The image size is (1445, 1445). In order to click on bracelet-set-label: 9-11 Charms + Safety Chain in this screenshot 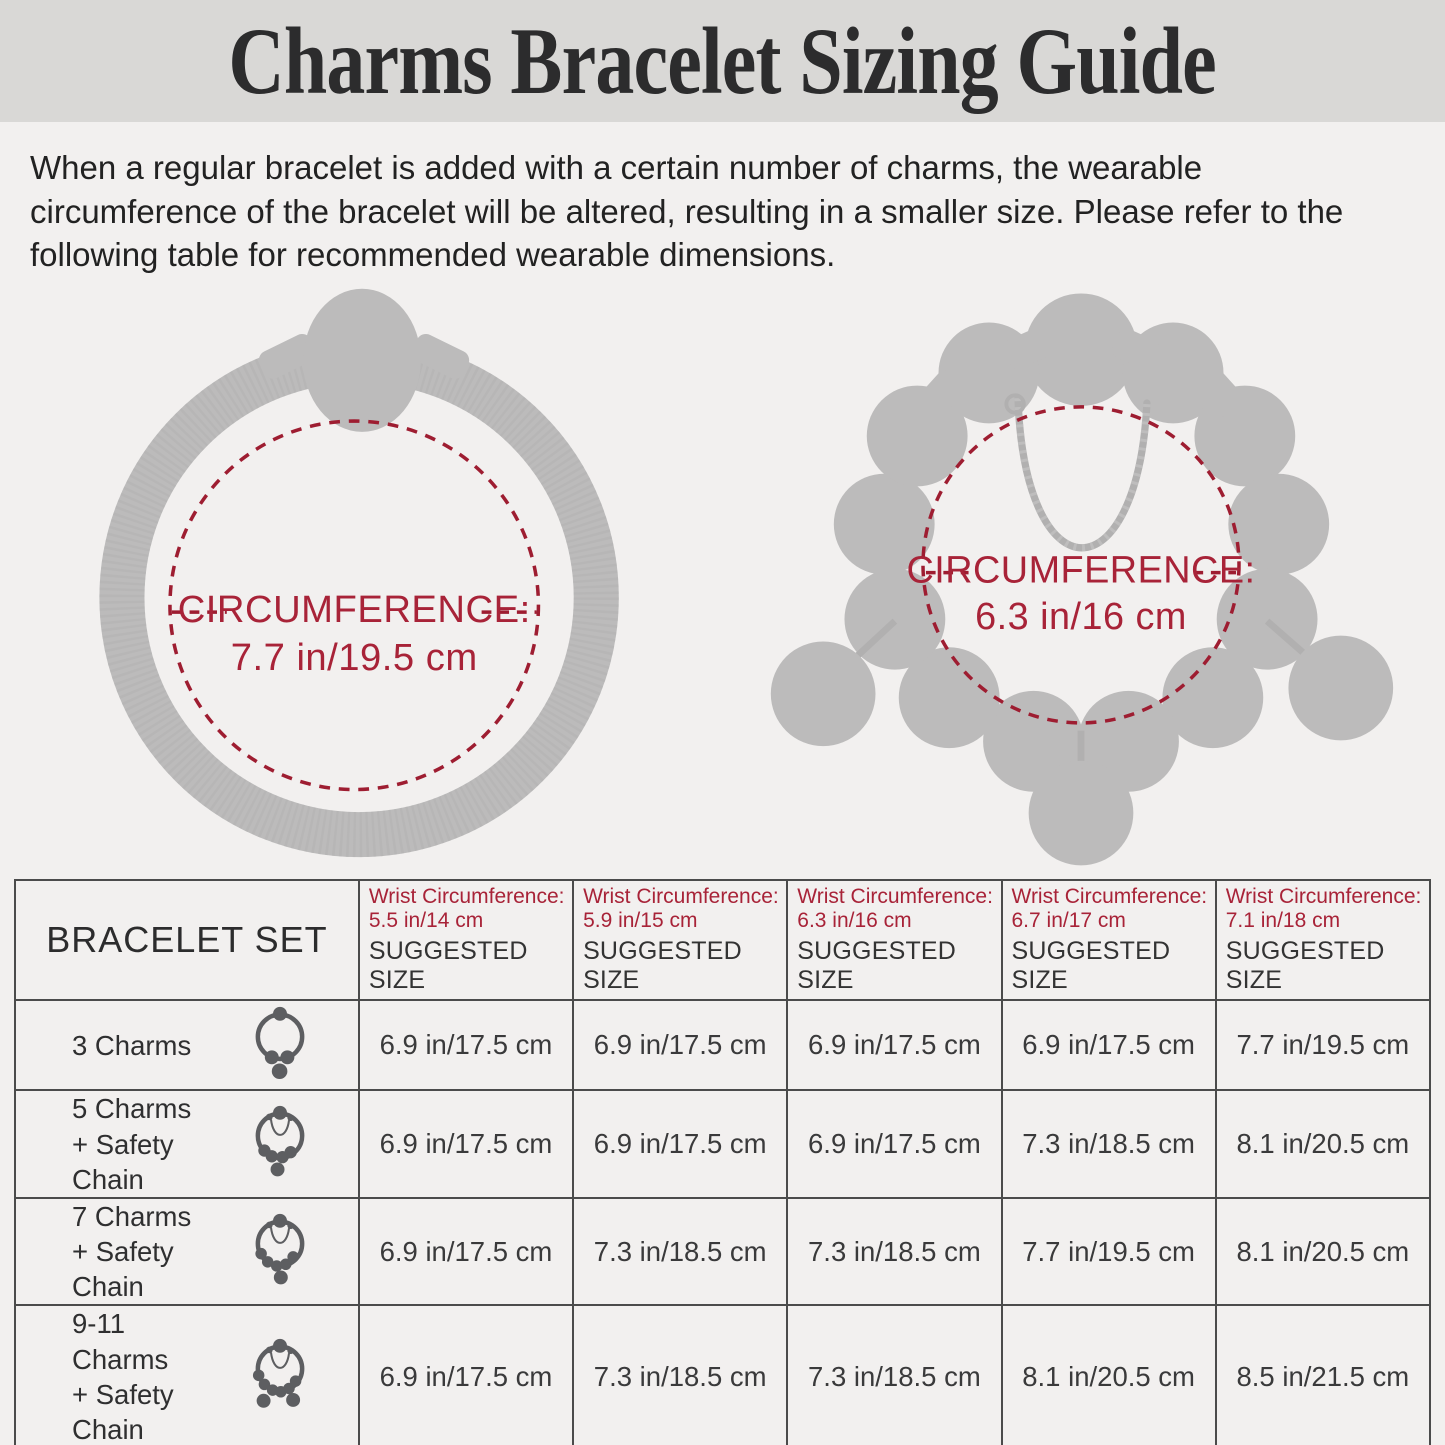, I will do `click(123, 1376)`.